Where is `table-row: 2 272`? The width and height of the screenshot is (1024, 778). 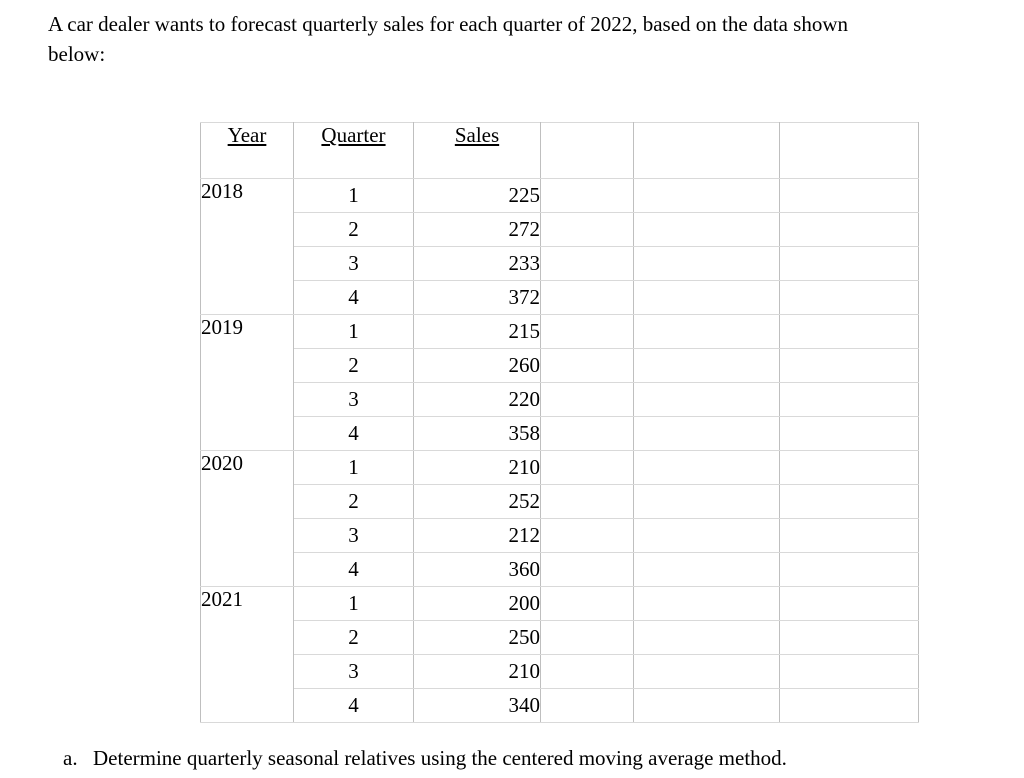
table-row: 2 272 is located at coordinates (560, 229).